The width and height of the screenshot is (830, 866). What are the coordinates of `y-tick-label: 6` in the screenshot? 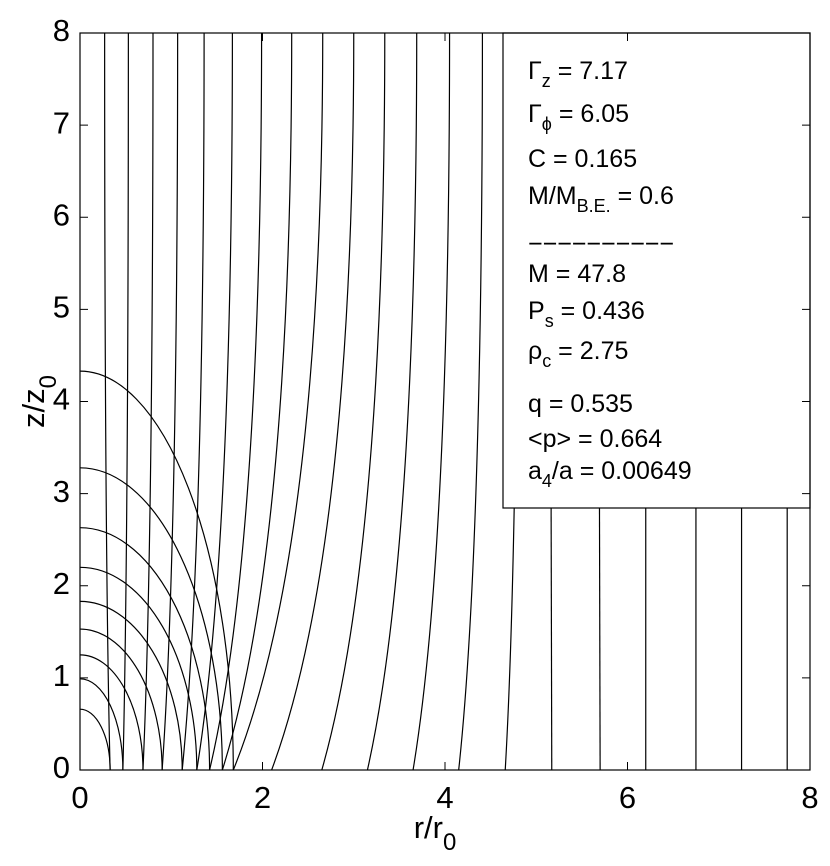 It's located at (61, 214).